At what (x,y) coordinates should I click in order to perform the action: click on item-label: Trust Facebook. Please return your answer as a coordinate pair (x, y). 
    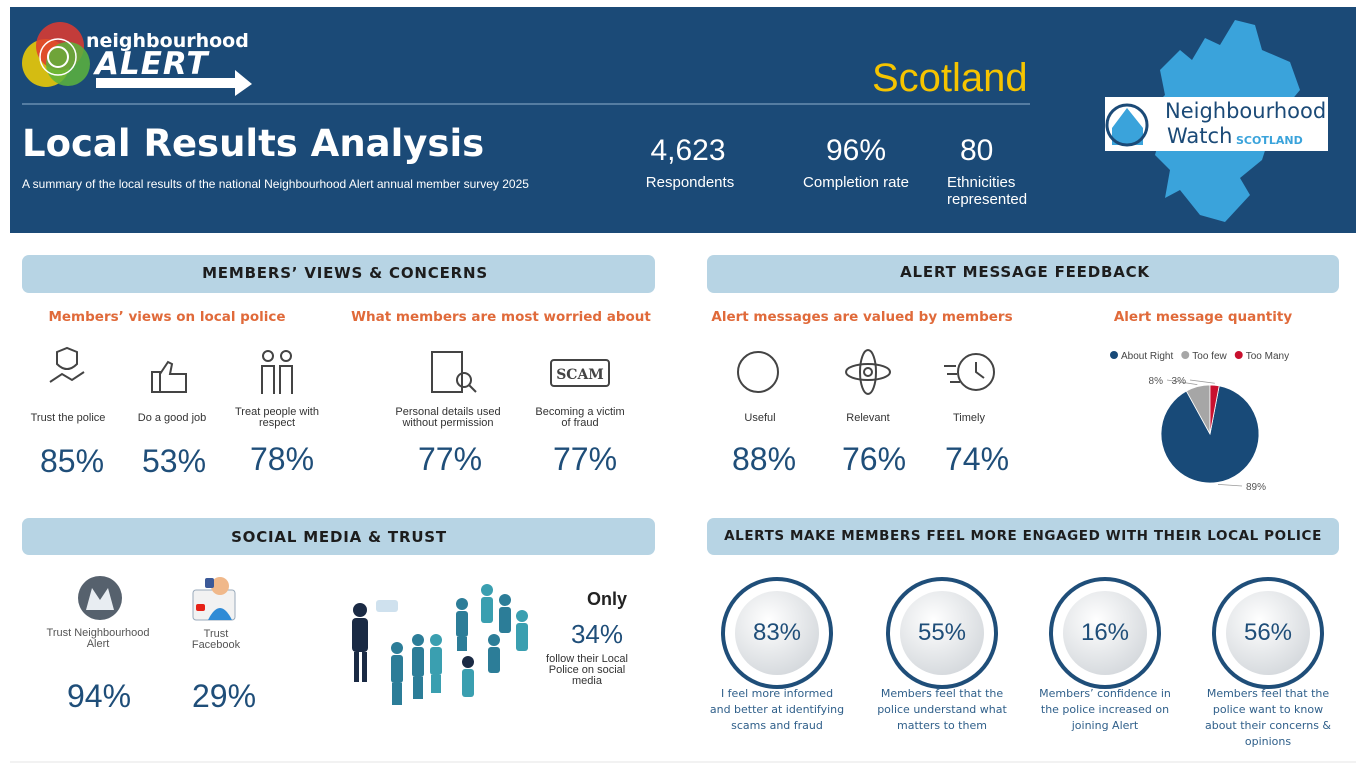
    Looking at the image, I should click on (216, 639).